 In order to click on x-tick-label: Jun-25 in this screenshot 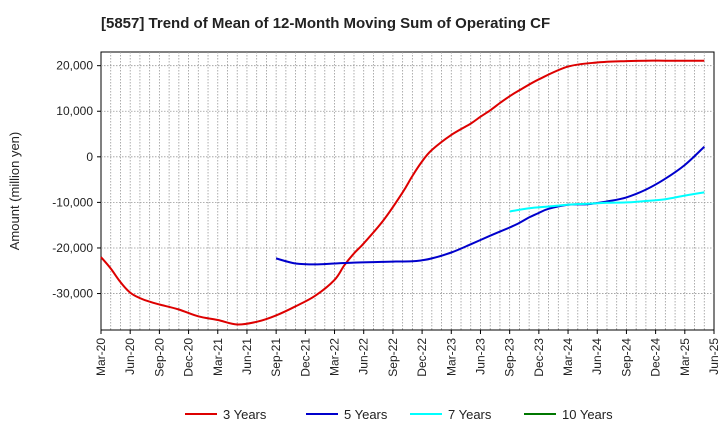, I will do `click(713, 356)`.